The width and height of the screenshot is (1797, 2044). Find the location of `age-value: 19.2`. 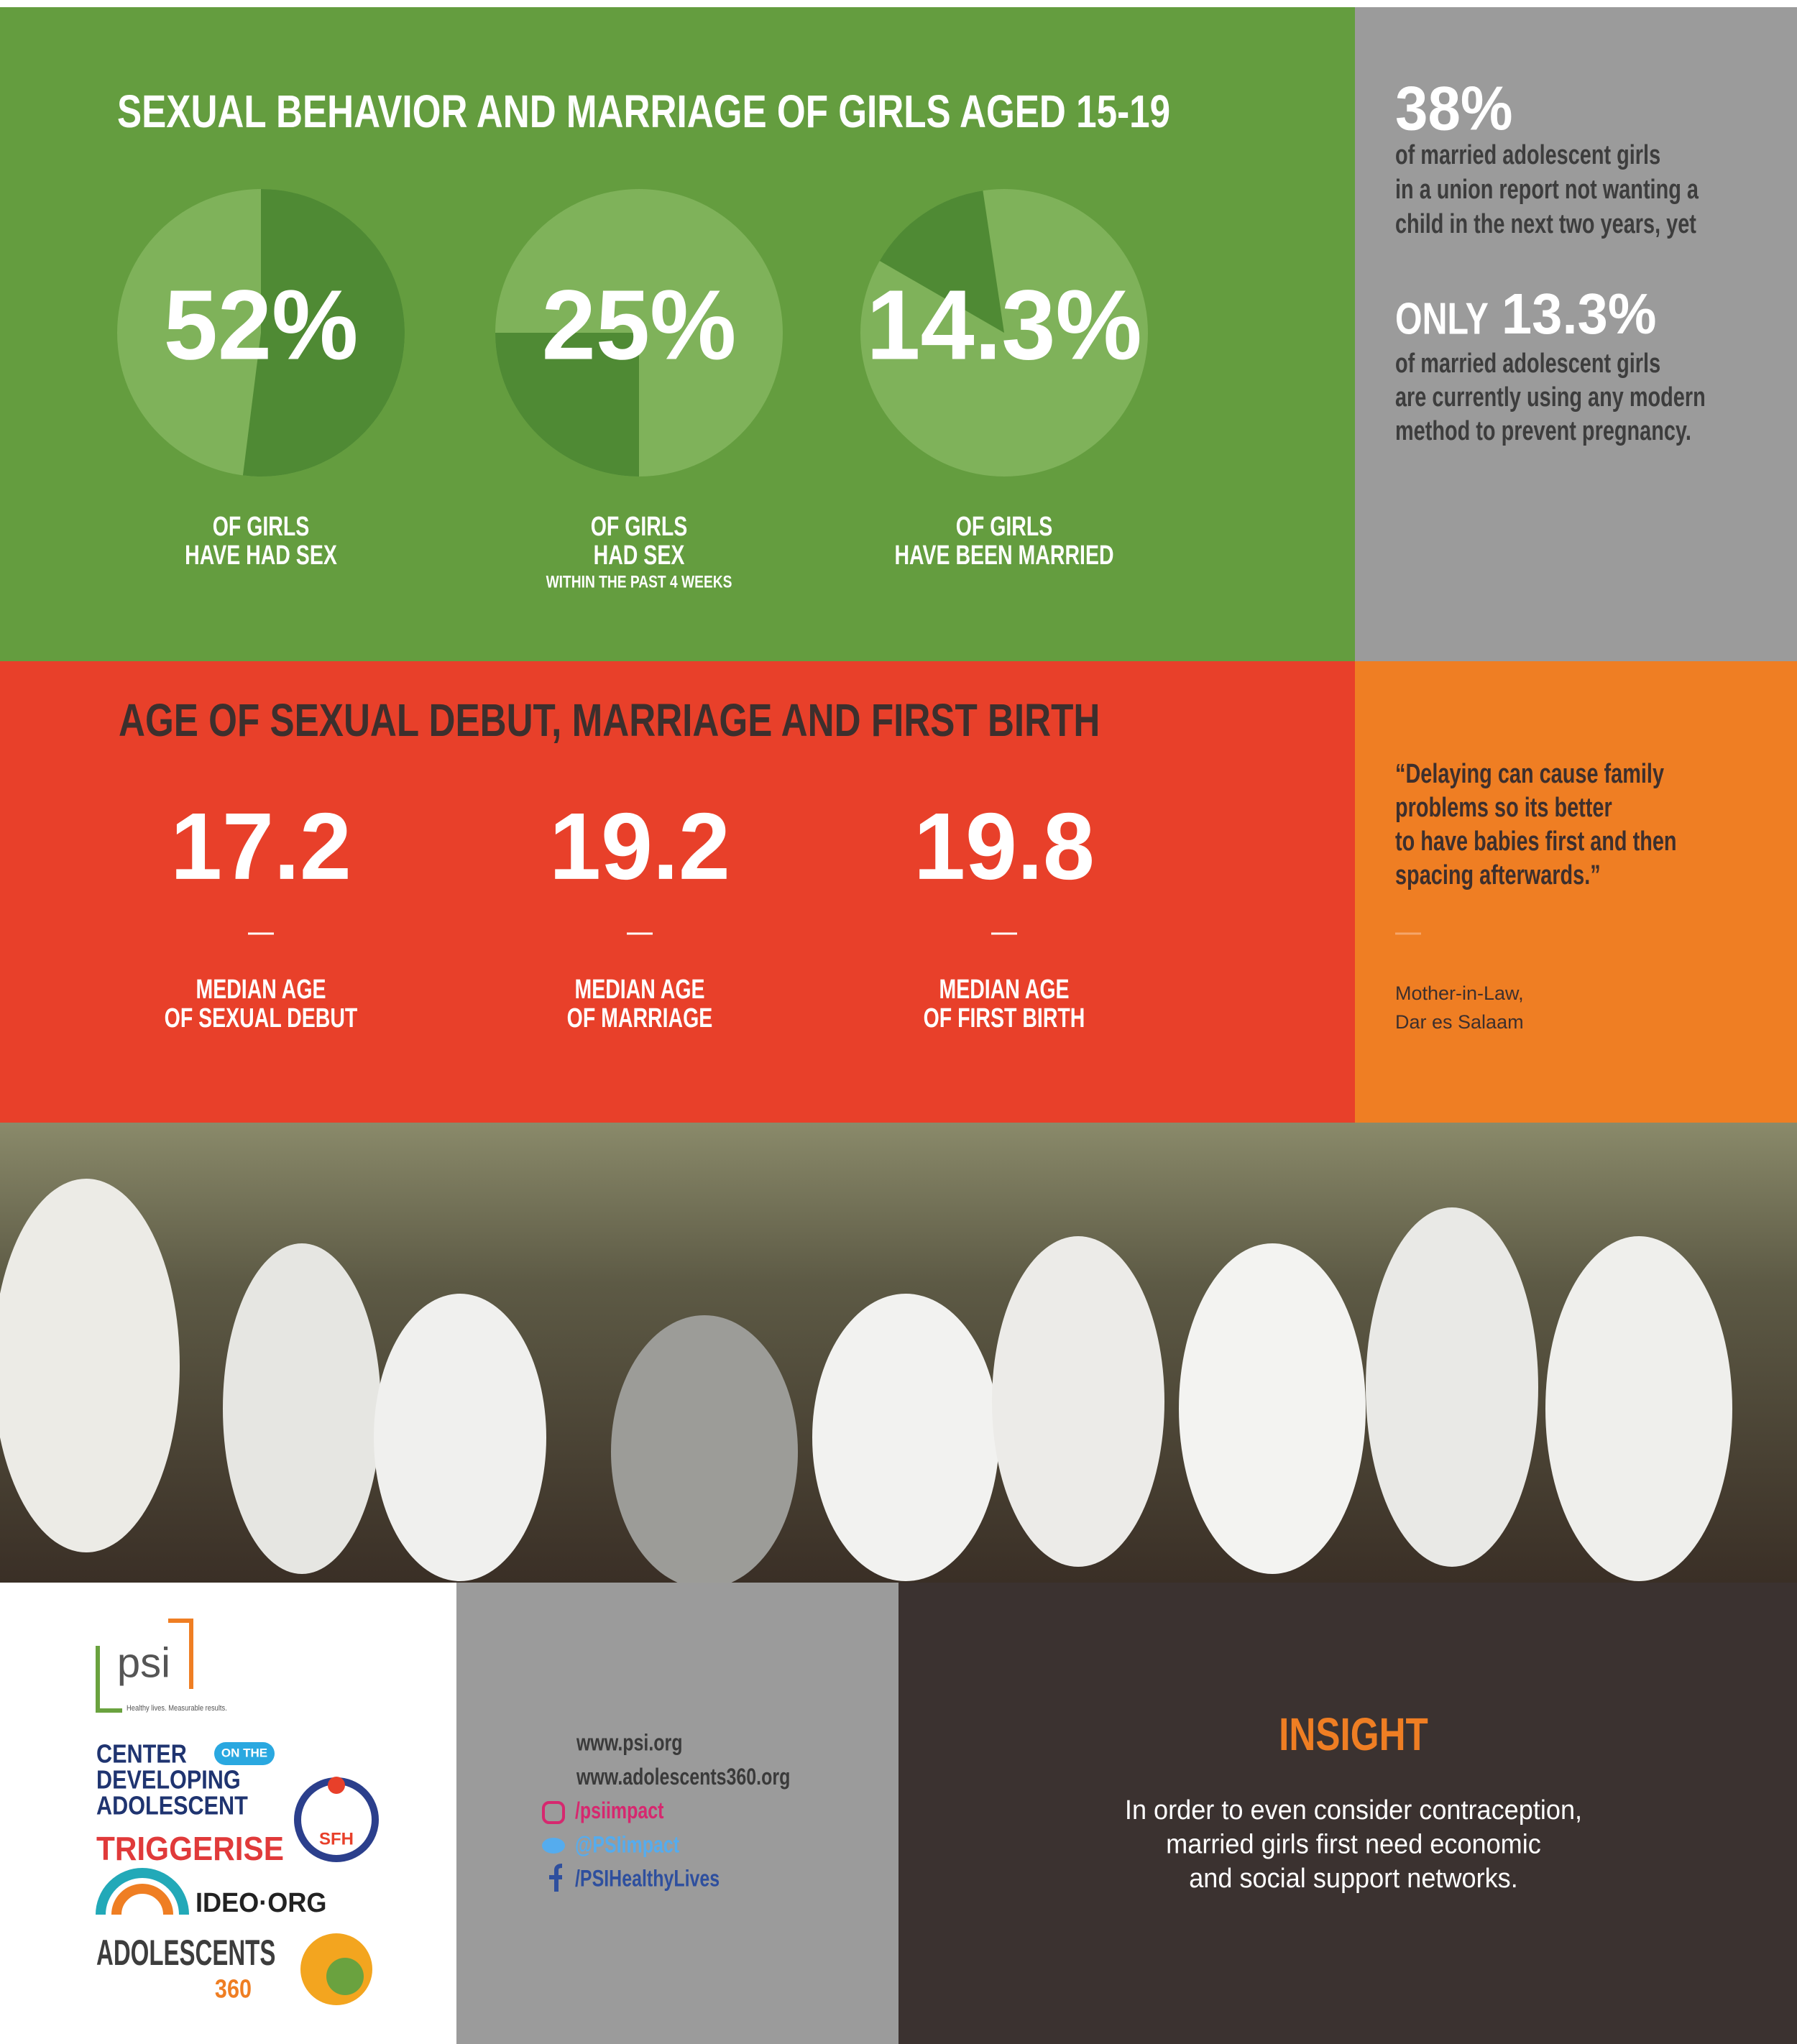

age-value: 19.2 is located at coordinates (639, 846).